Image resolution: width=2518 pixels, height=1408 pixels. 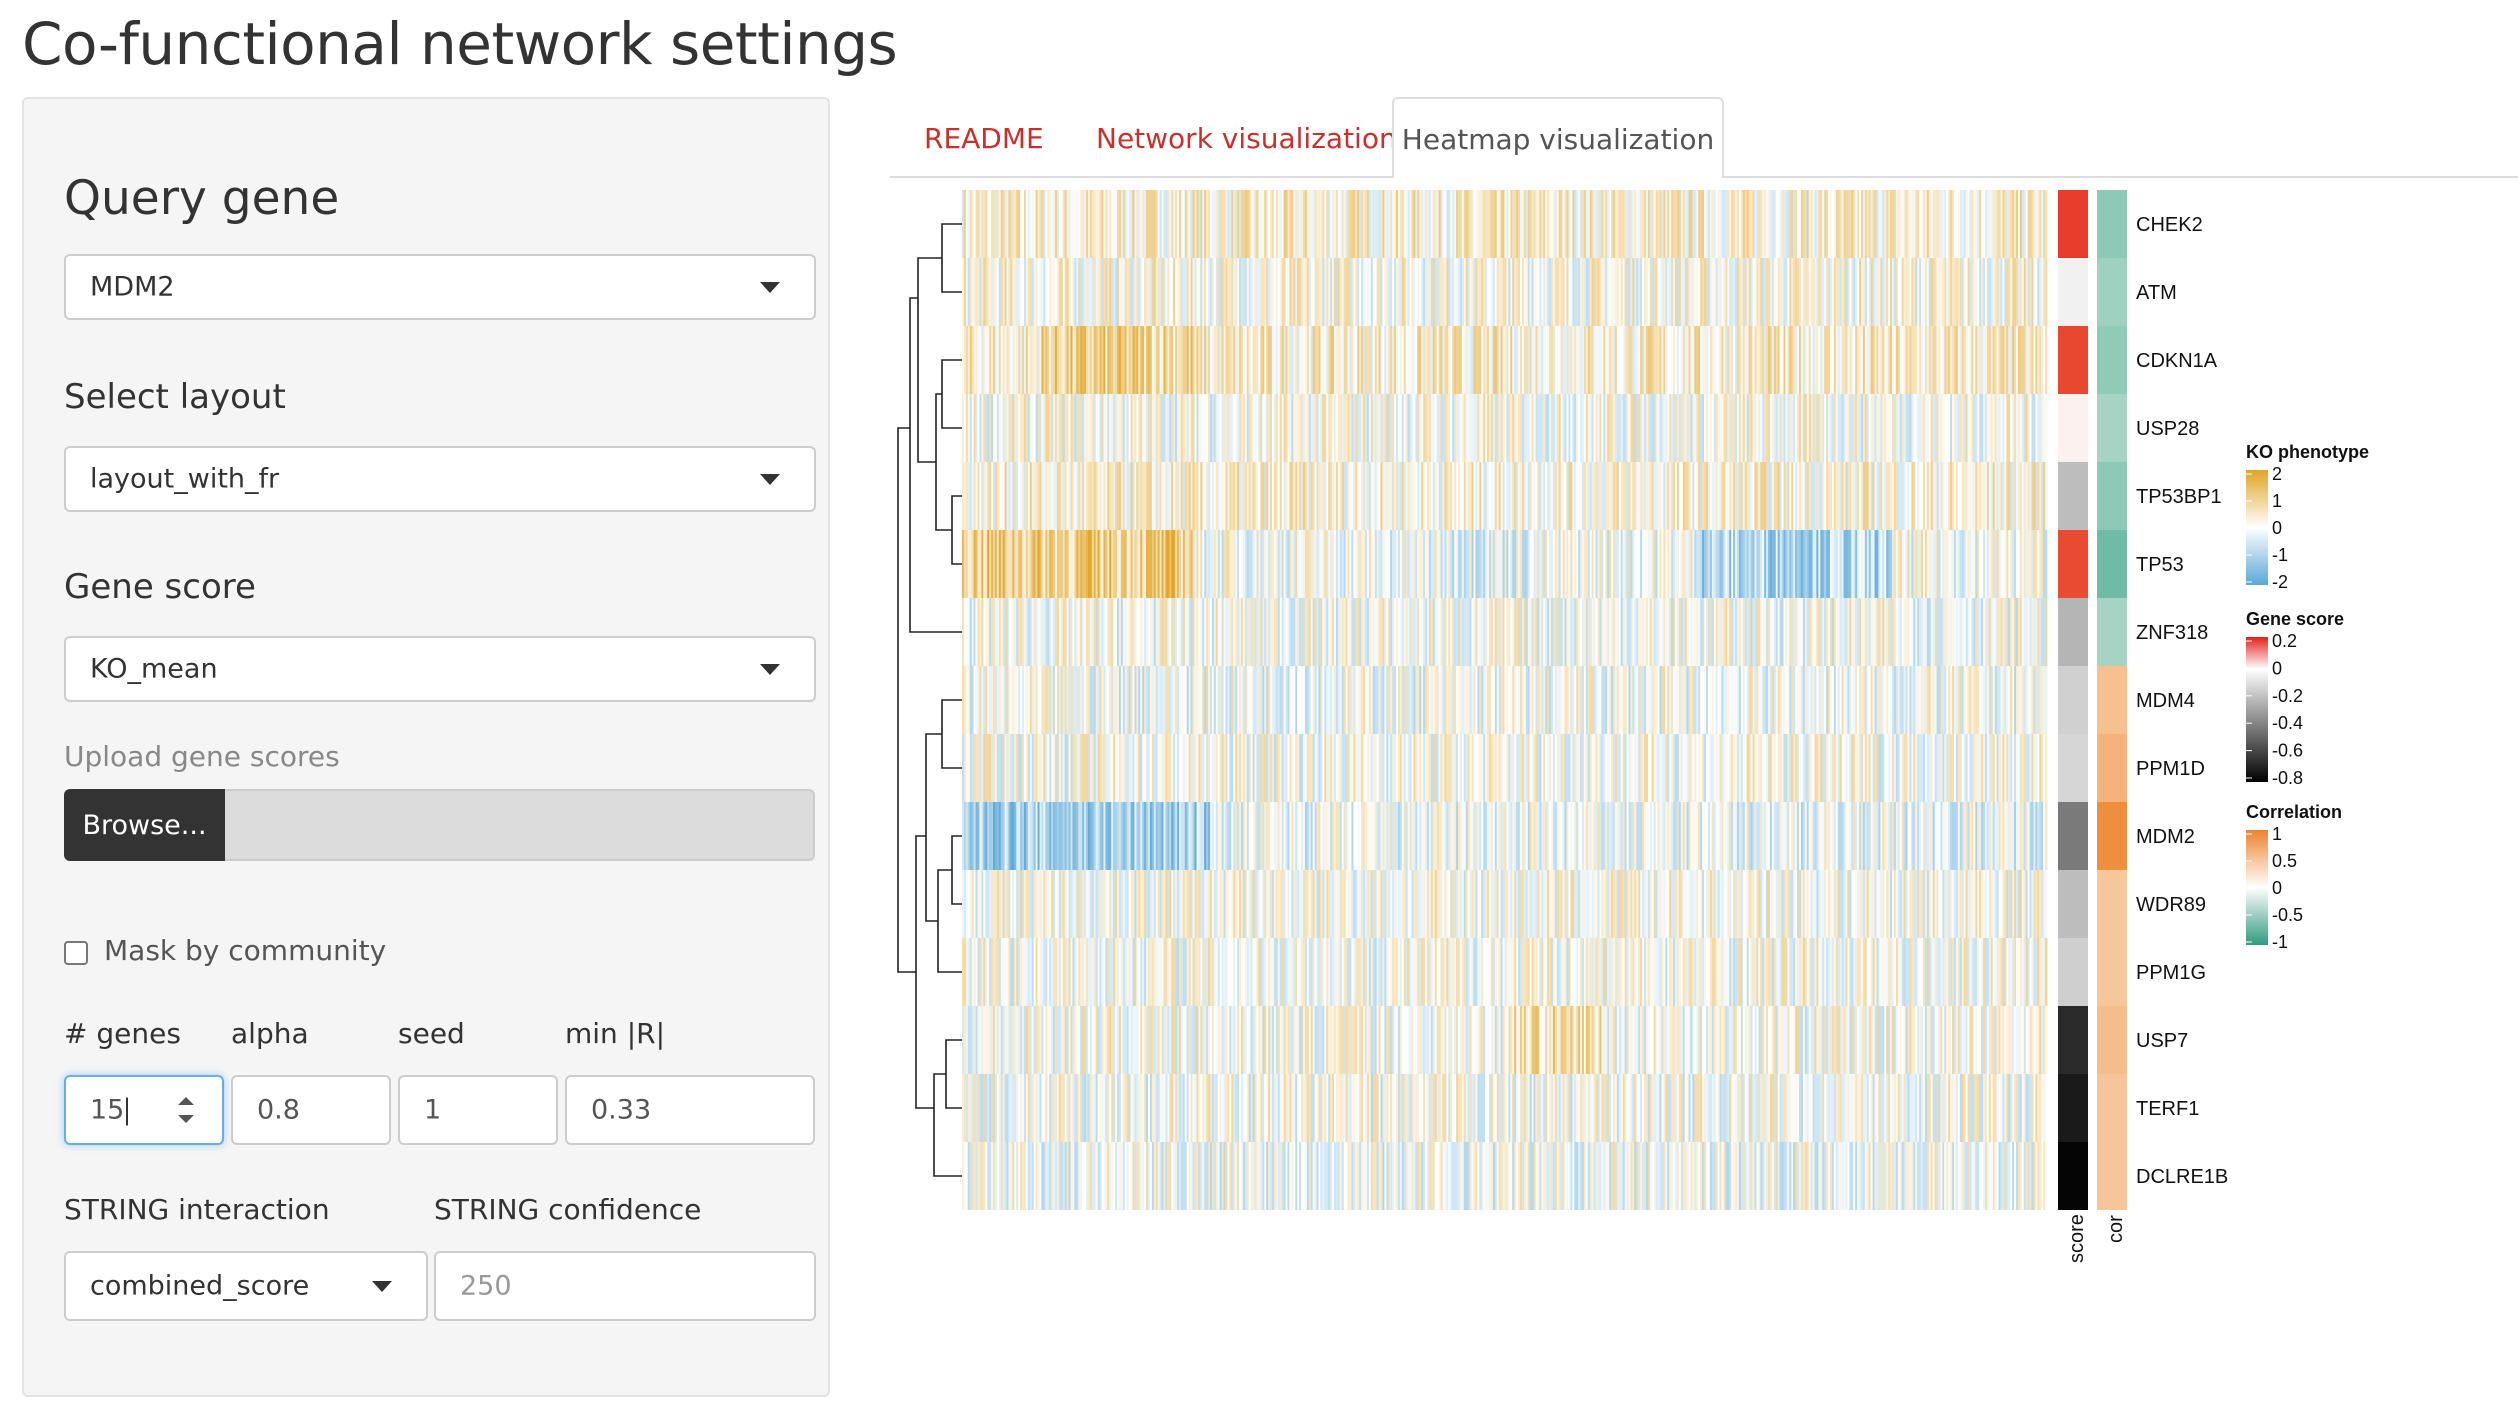 What do you see at coordinates (440, 479) in the screenshot?
I see `layout-select: layout_with_fr` at bounding box center [440, 479].